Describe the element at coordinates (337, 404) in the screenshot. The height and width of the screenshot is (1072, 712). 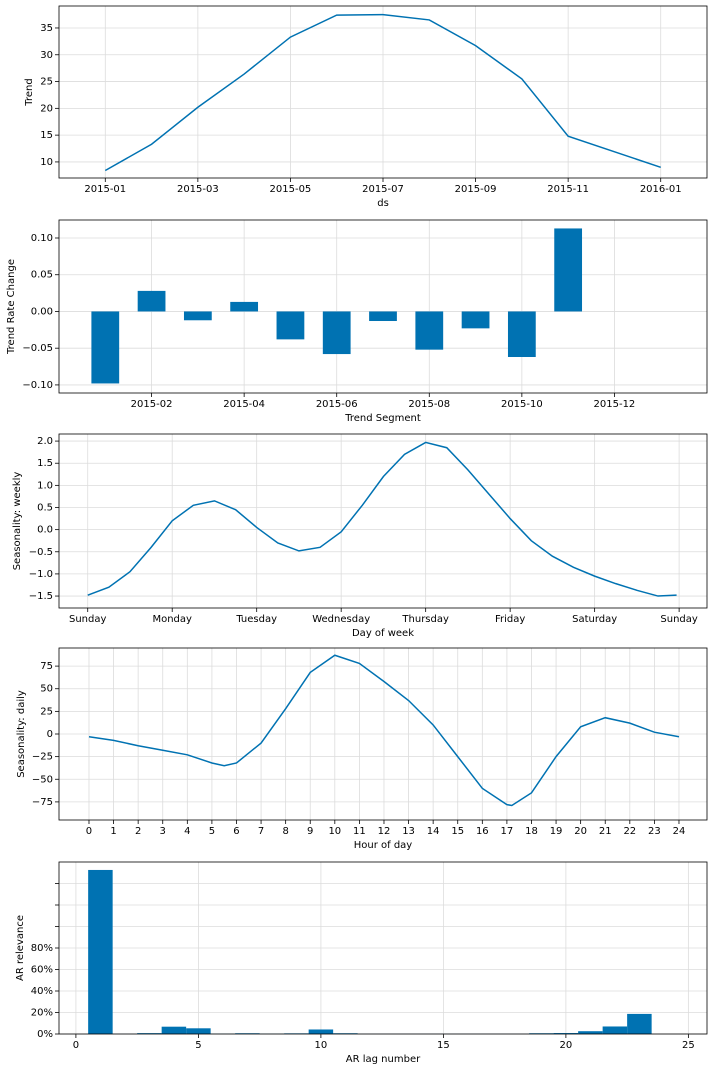
I see `x-tick-label: 2015-06` at that location.